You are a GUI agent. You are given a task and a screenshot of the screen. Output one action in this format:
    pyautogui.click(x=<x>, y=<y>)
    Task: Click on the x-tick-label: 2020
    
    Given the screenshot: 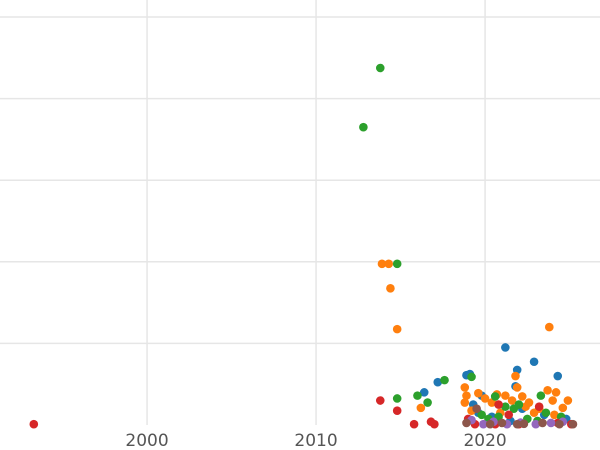 What is the action you would take?
    pyautogui.click(x=484, y=440)
    